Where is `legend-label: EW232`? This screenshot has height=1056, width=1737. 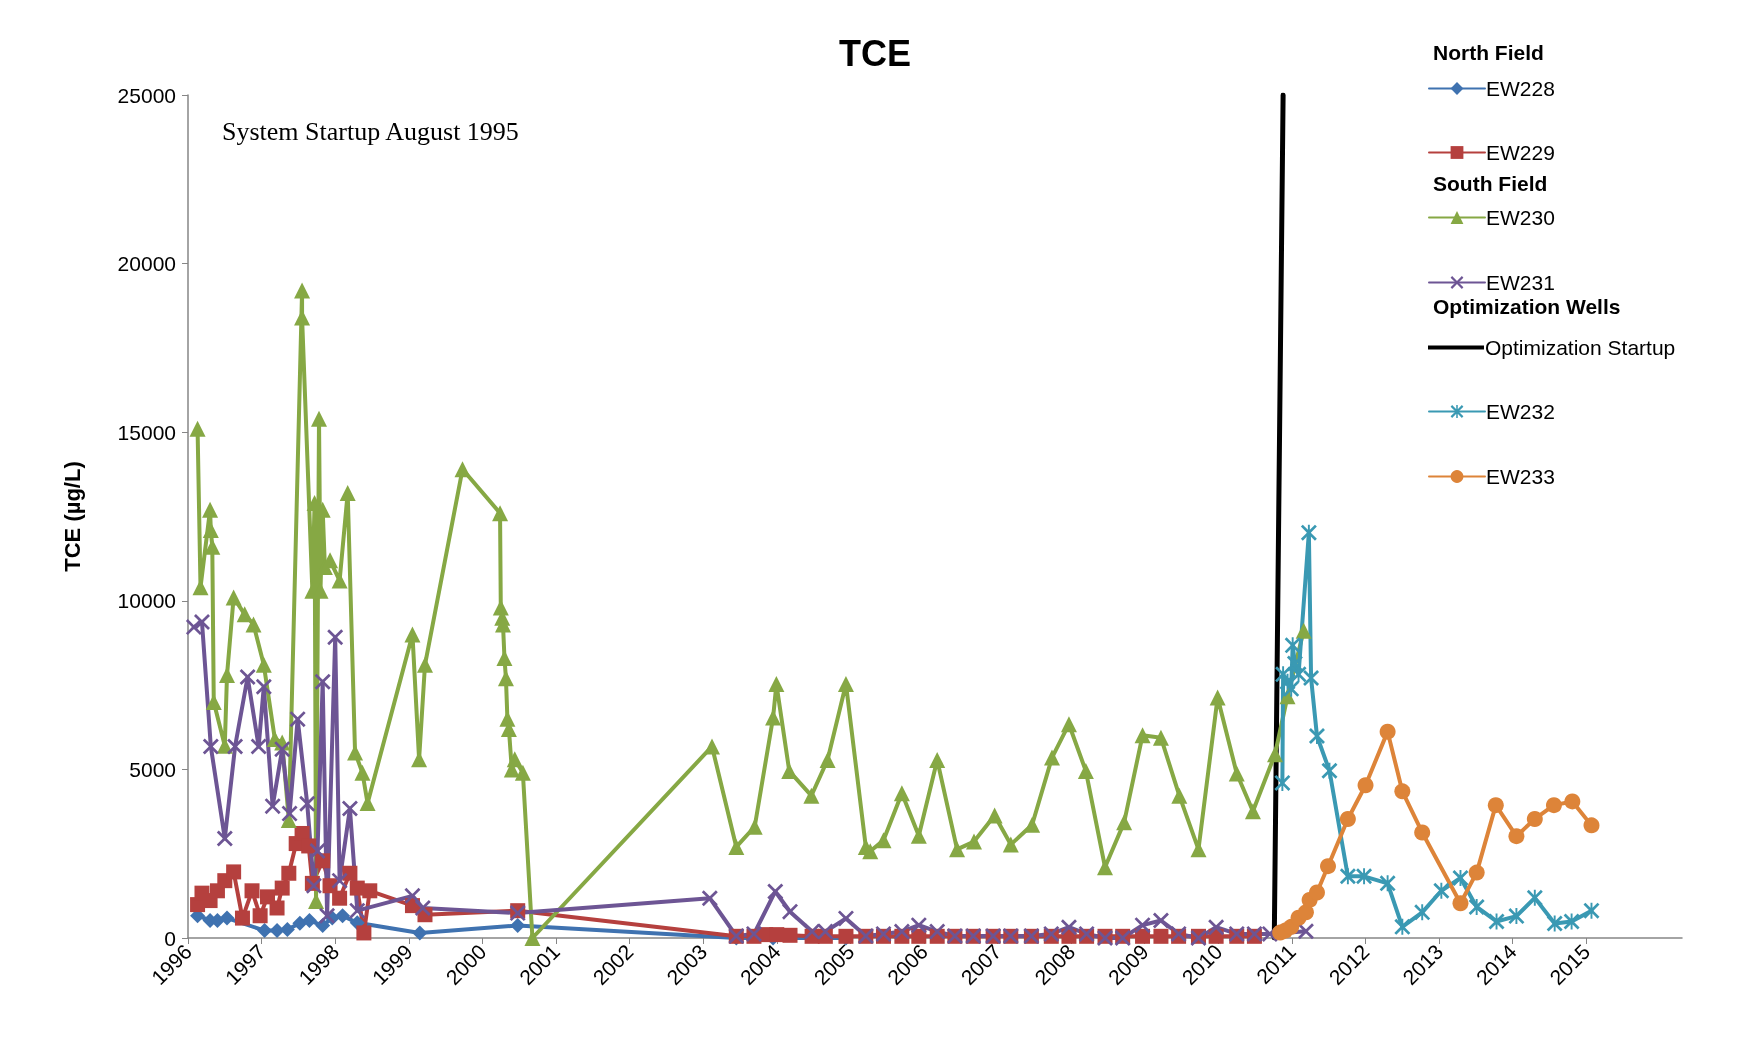 legend-label: EW232 is located at coordinates (1520, 411).